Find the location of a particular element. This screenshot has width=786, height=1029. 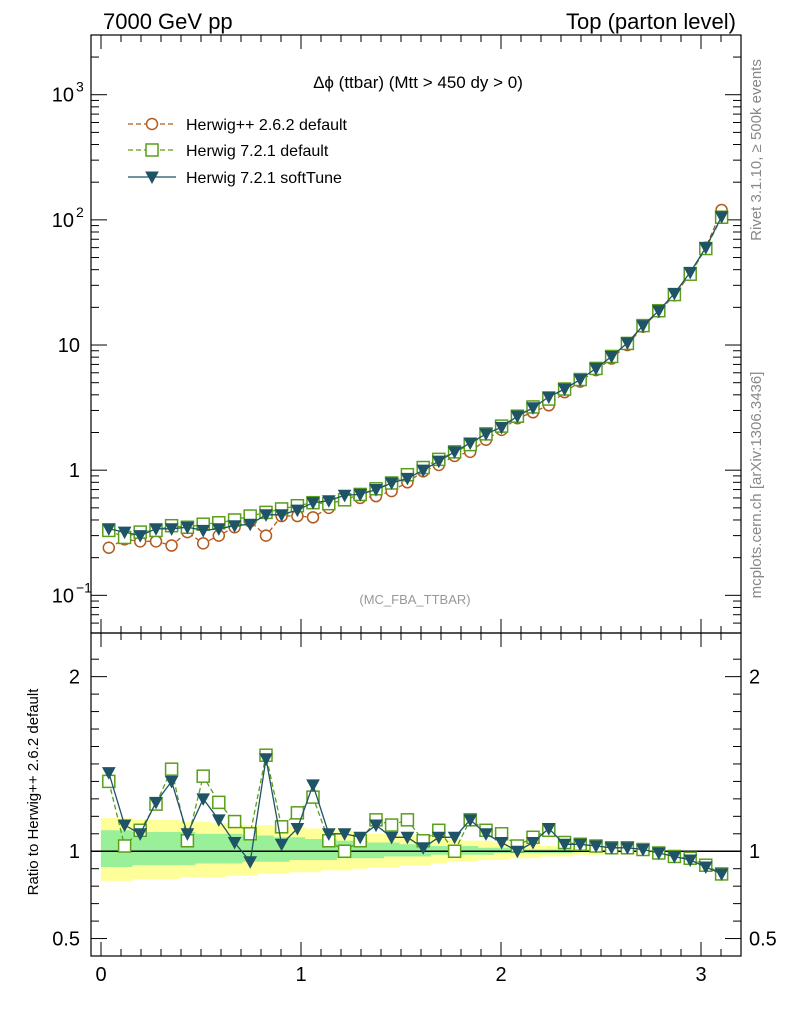

side-label-mcplots: mcplots.cern.ch [arXiv:1306.3436] is located at coordinates (756, 485).